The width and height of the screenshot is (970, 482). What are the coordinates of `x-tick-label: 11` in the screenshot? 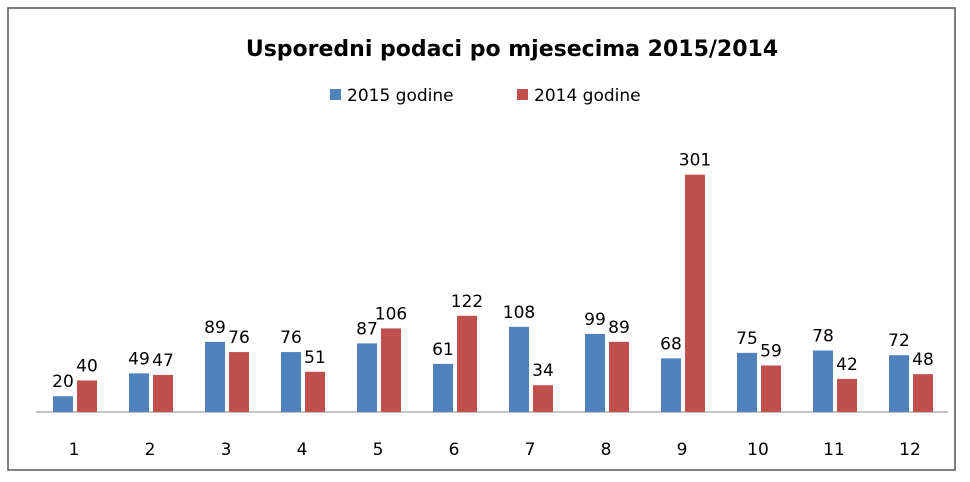 It's located at (834, 450).